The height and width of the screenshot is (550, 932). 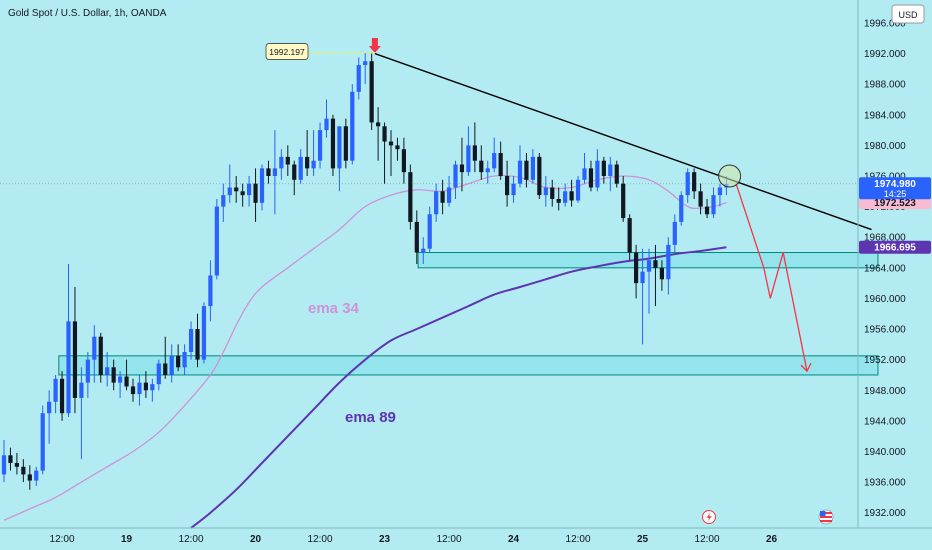 I want to click on y-tick-label: 1956.000, so click(x=885, y=330).